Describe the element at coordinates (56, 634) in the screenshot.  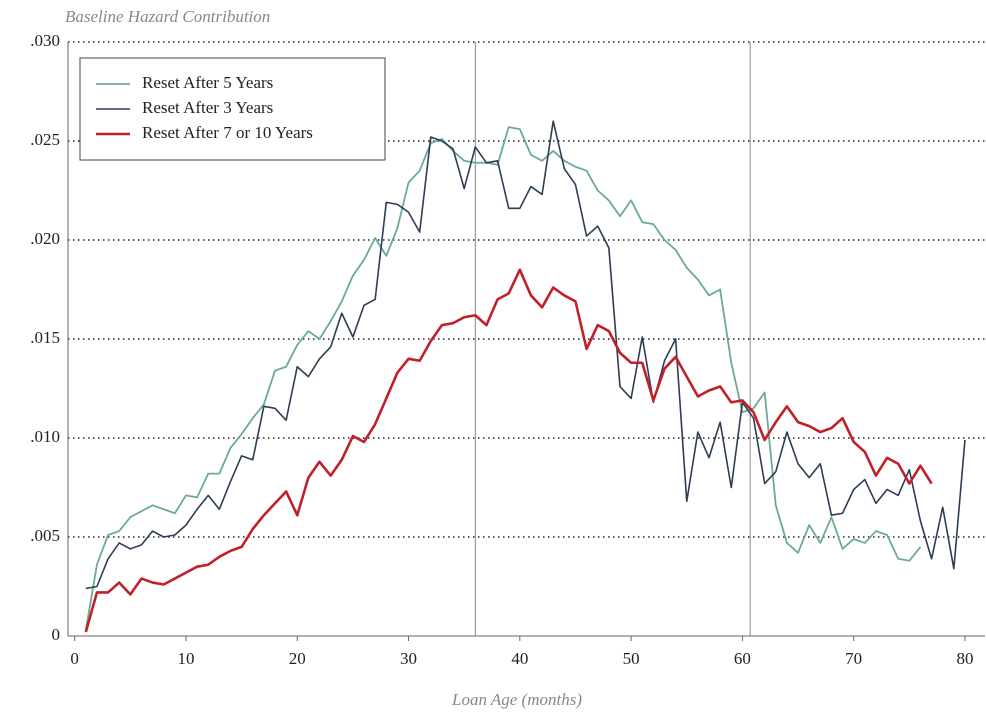
I see `y-tick-label: 0` at that location.